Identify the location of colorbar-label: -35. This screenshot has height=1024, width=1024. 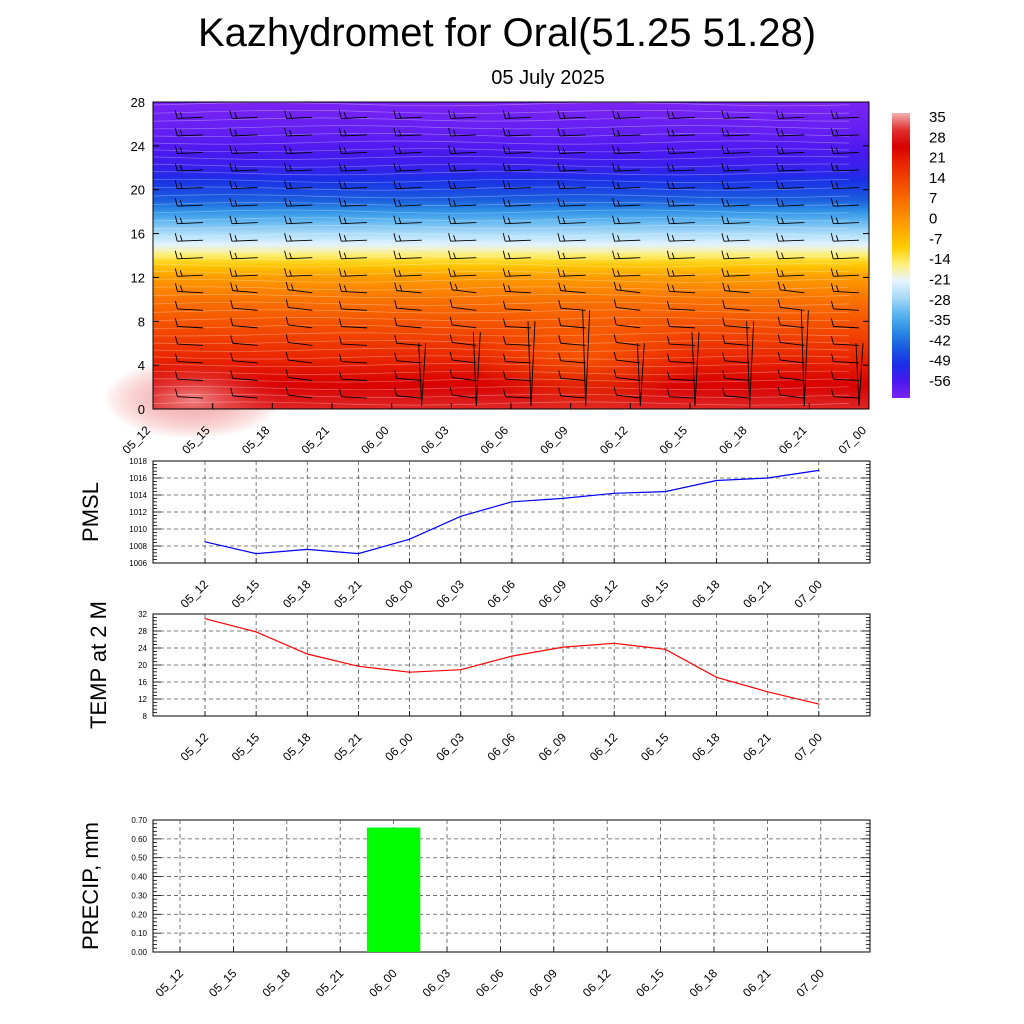
(940, 320).